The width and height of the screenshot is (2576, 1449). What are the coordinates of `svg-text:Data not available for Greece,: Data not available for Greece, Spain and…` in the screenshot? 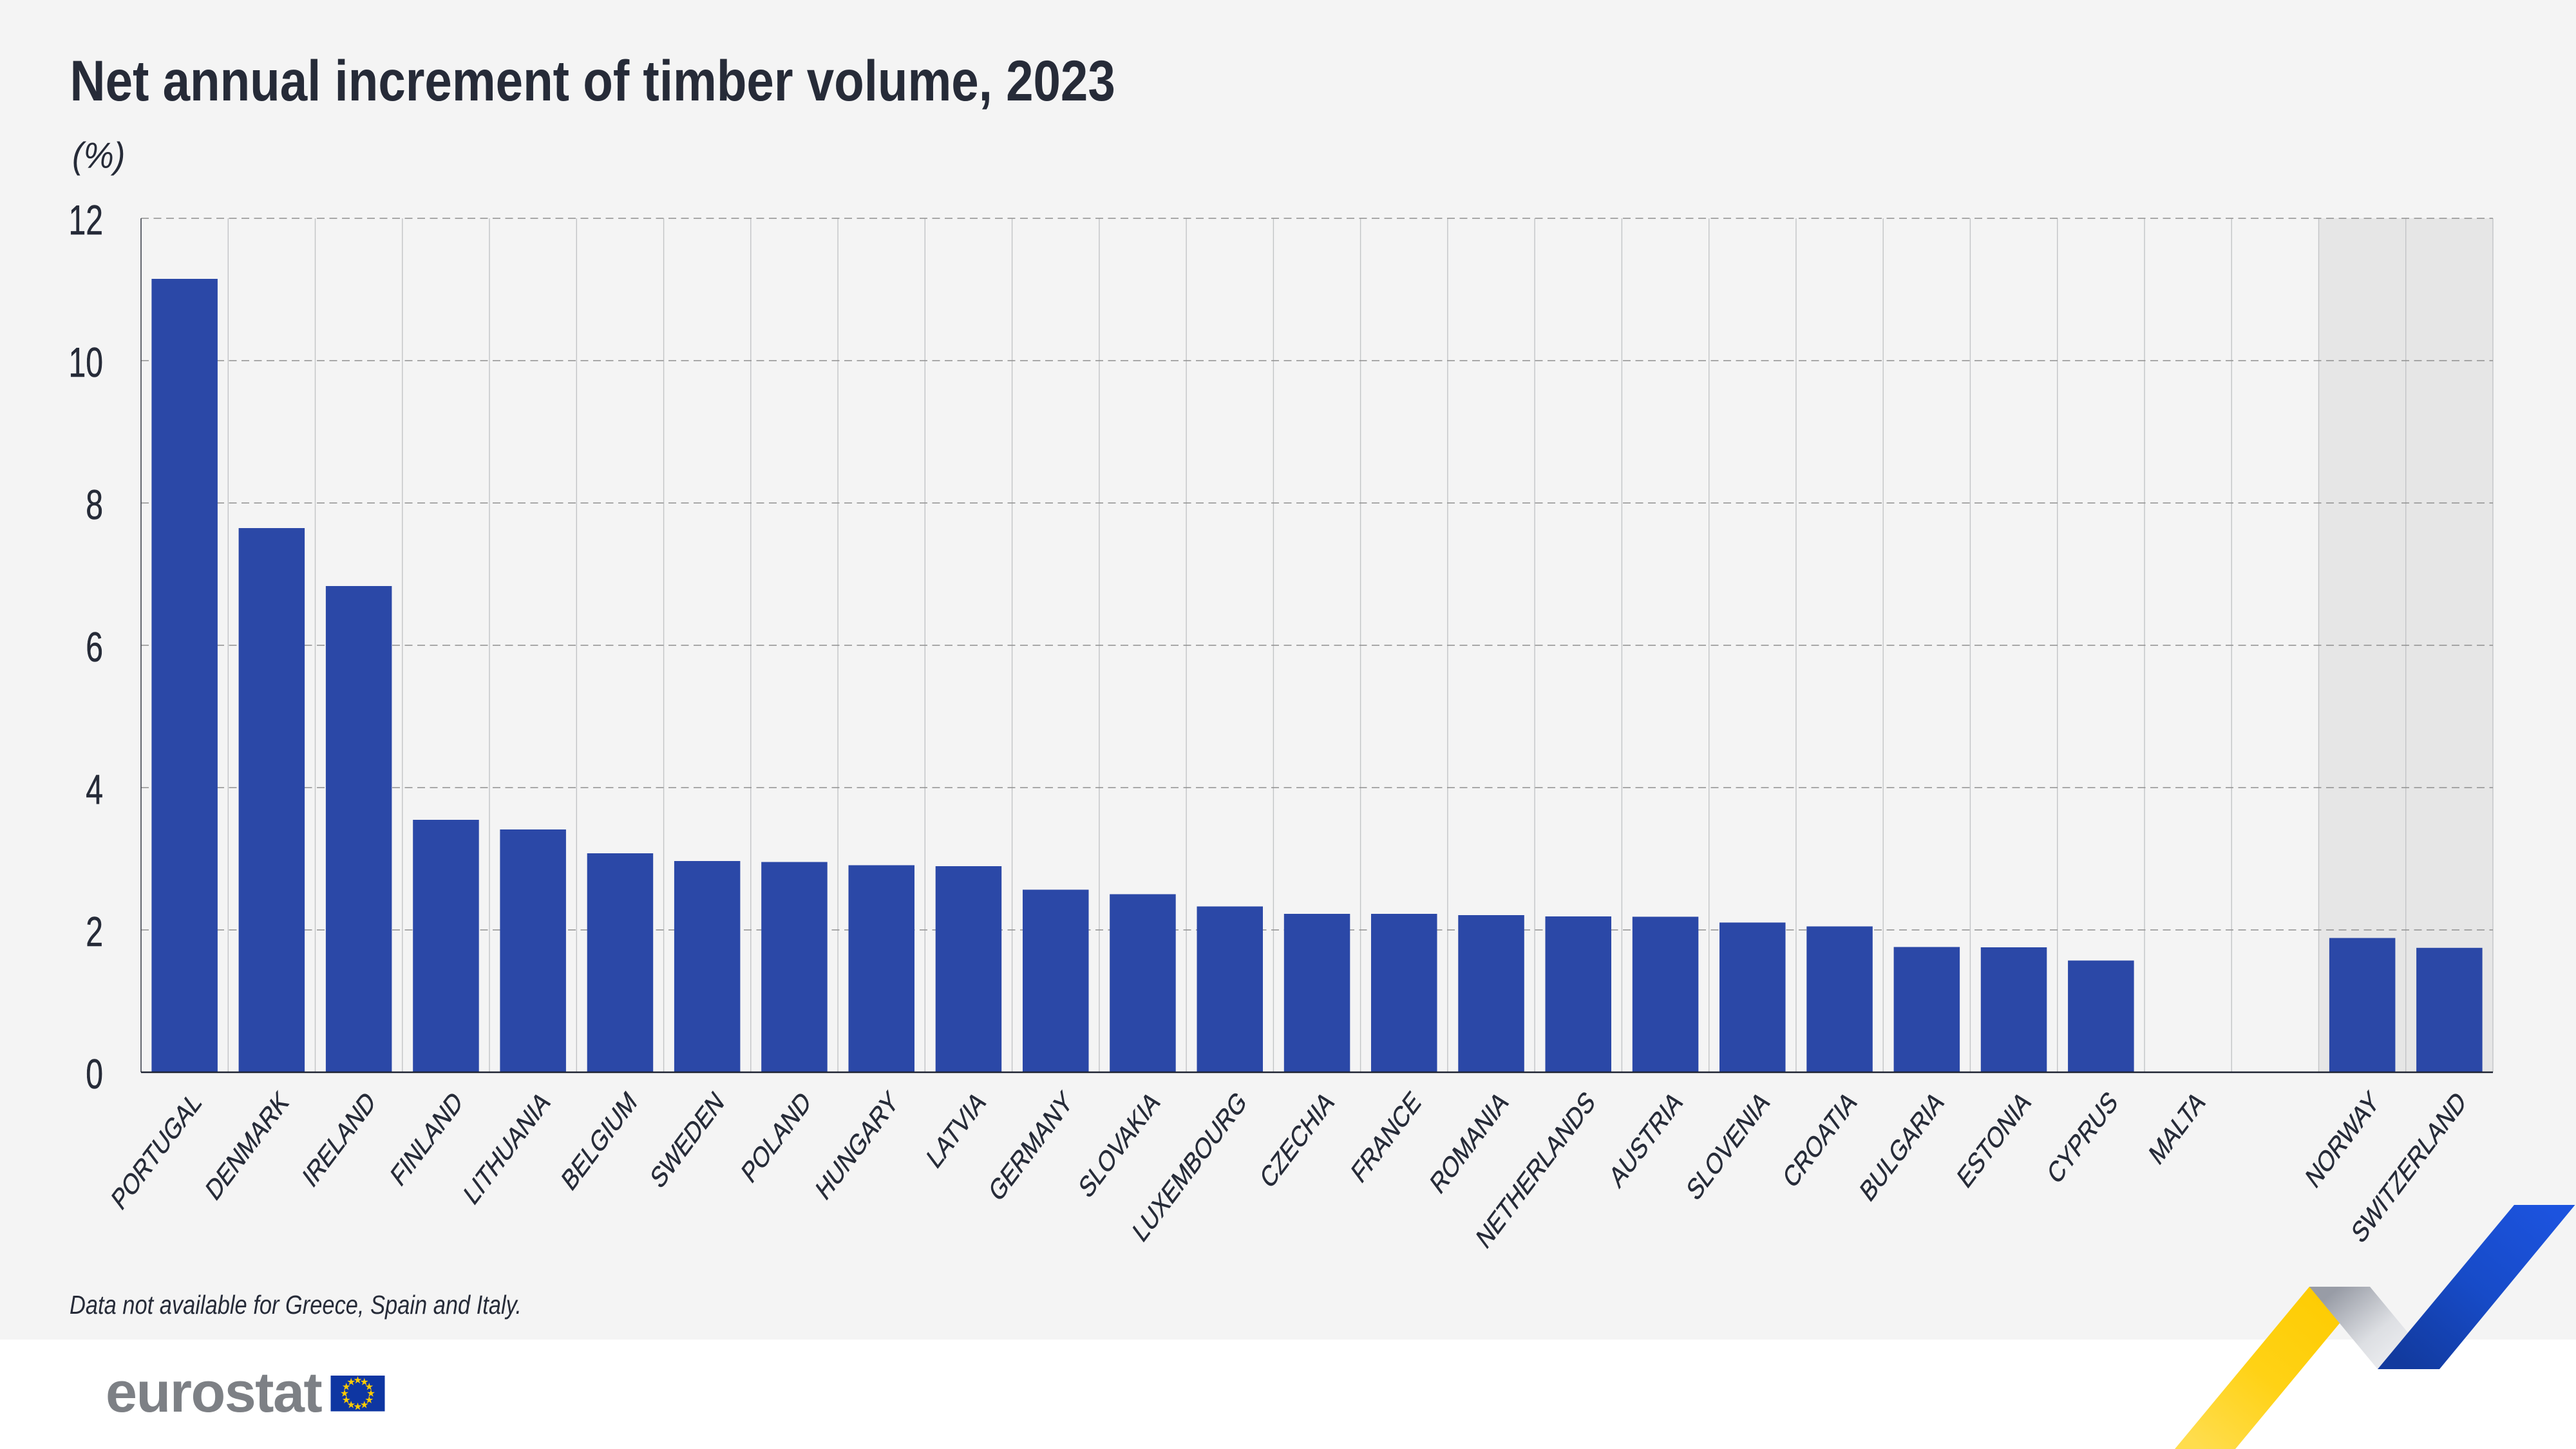 It's located at (296, 1305).